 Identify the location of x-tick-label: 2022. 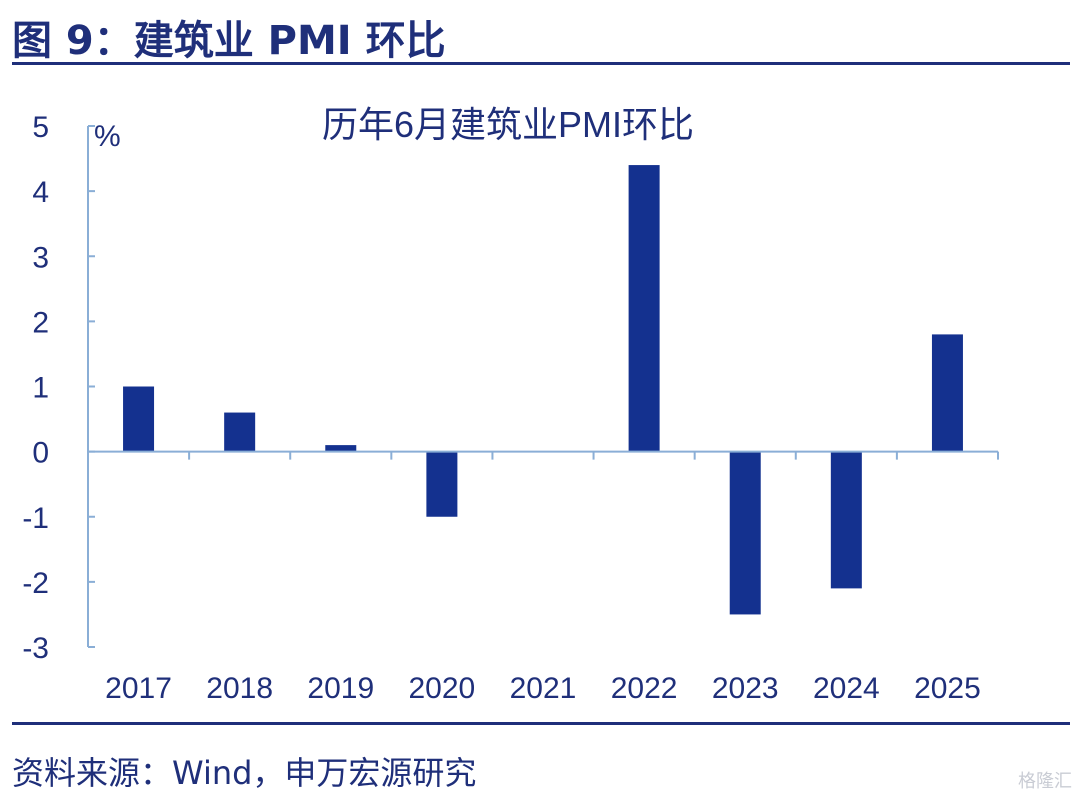
(644, 688).